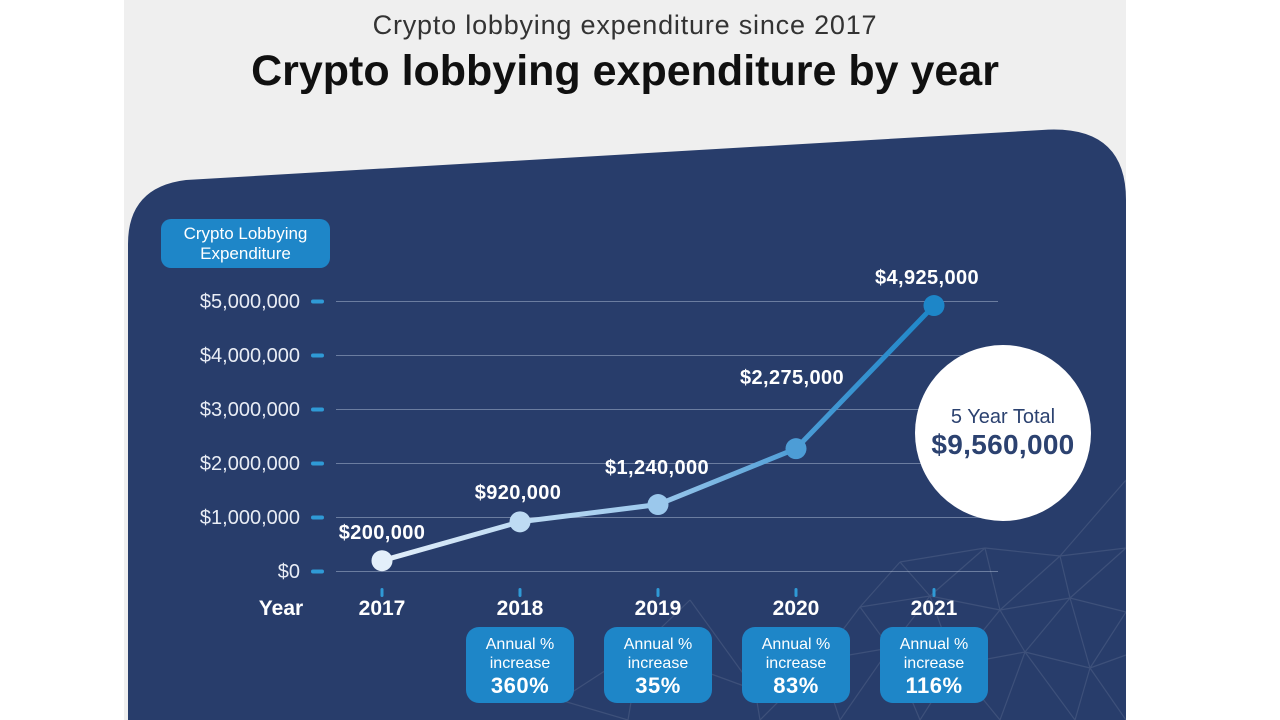 The image size is (1280, 720). What do you see at coordinates (934, 608) in the screenshot?
I see `x-axis-year-label: 2021` at bounding box center [934, 608].